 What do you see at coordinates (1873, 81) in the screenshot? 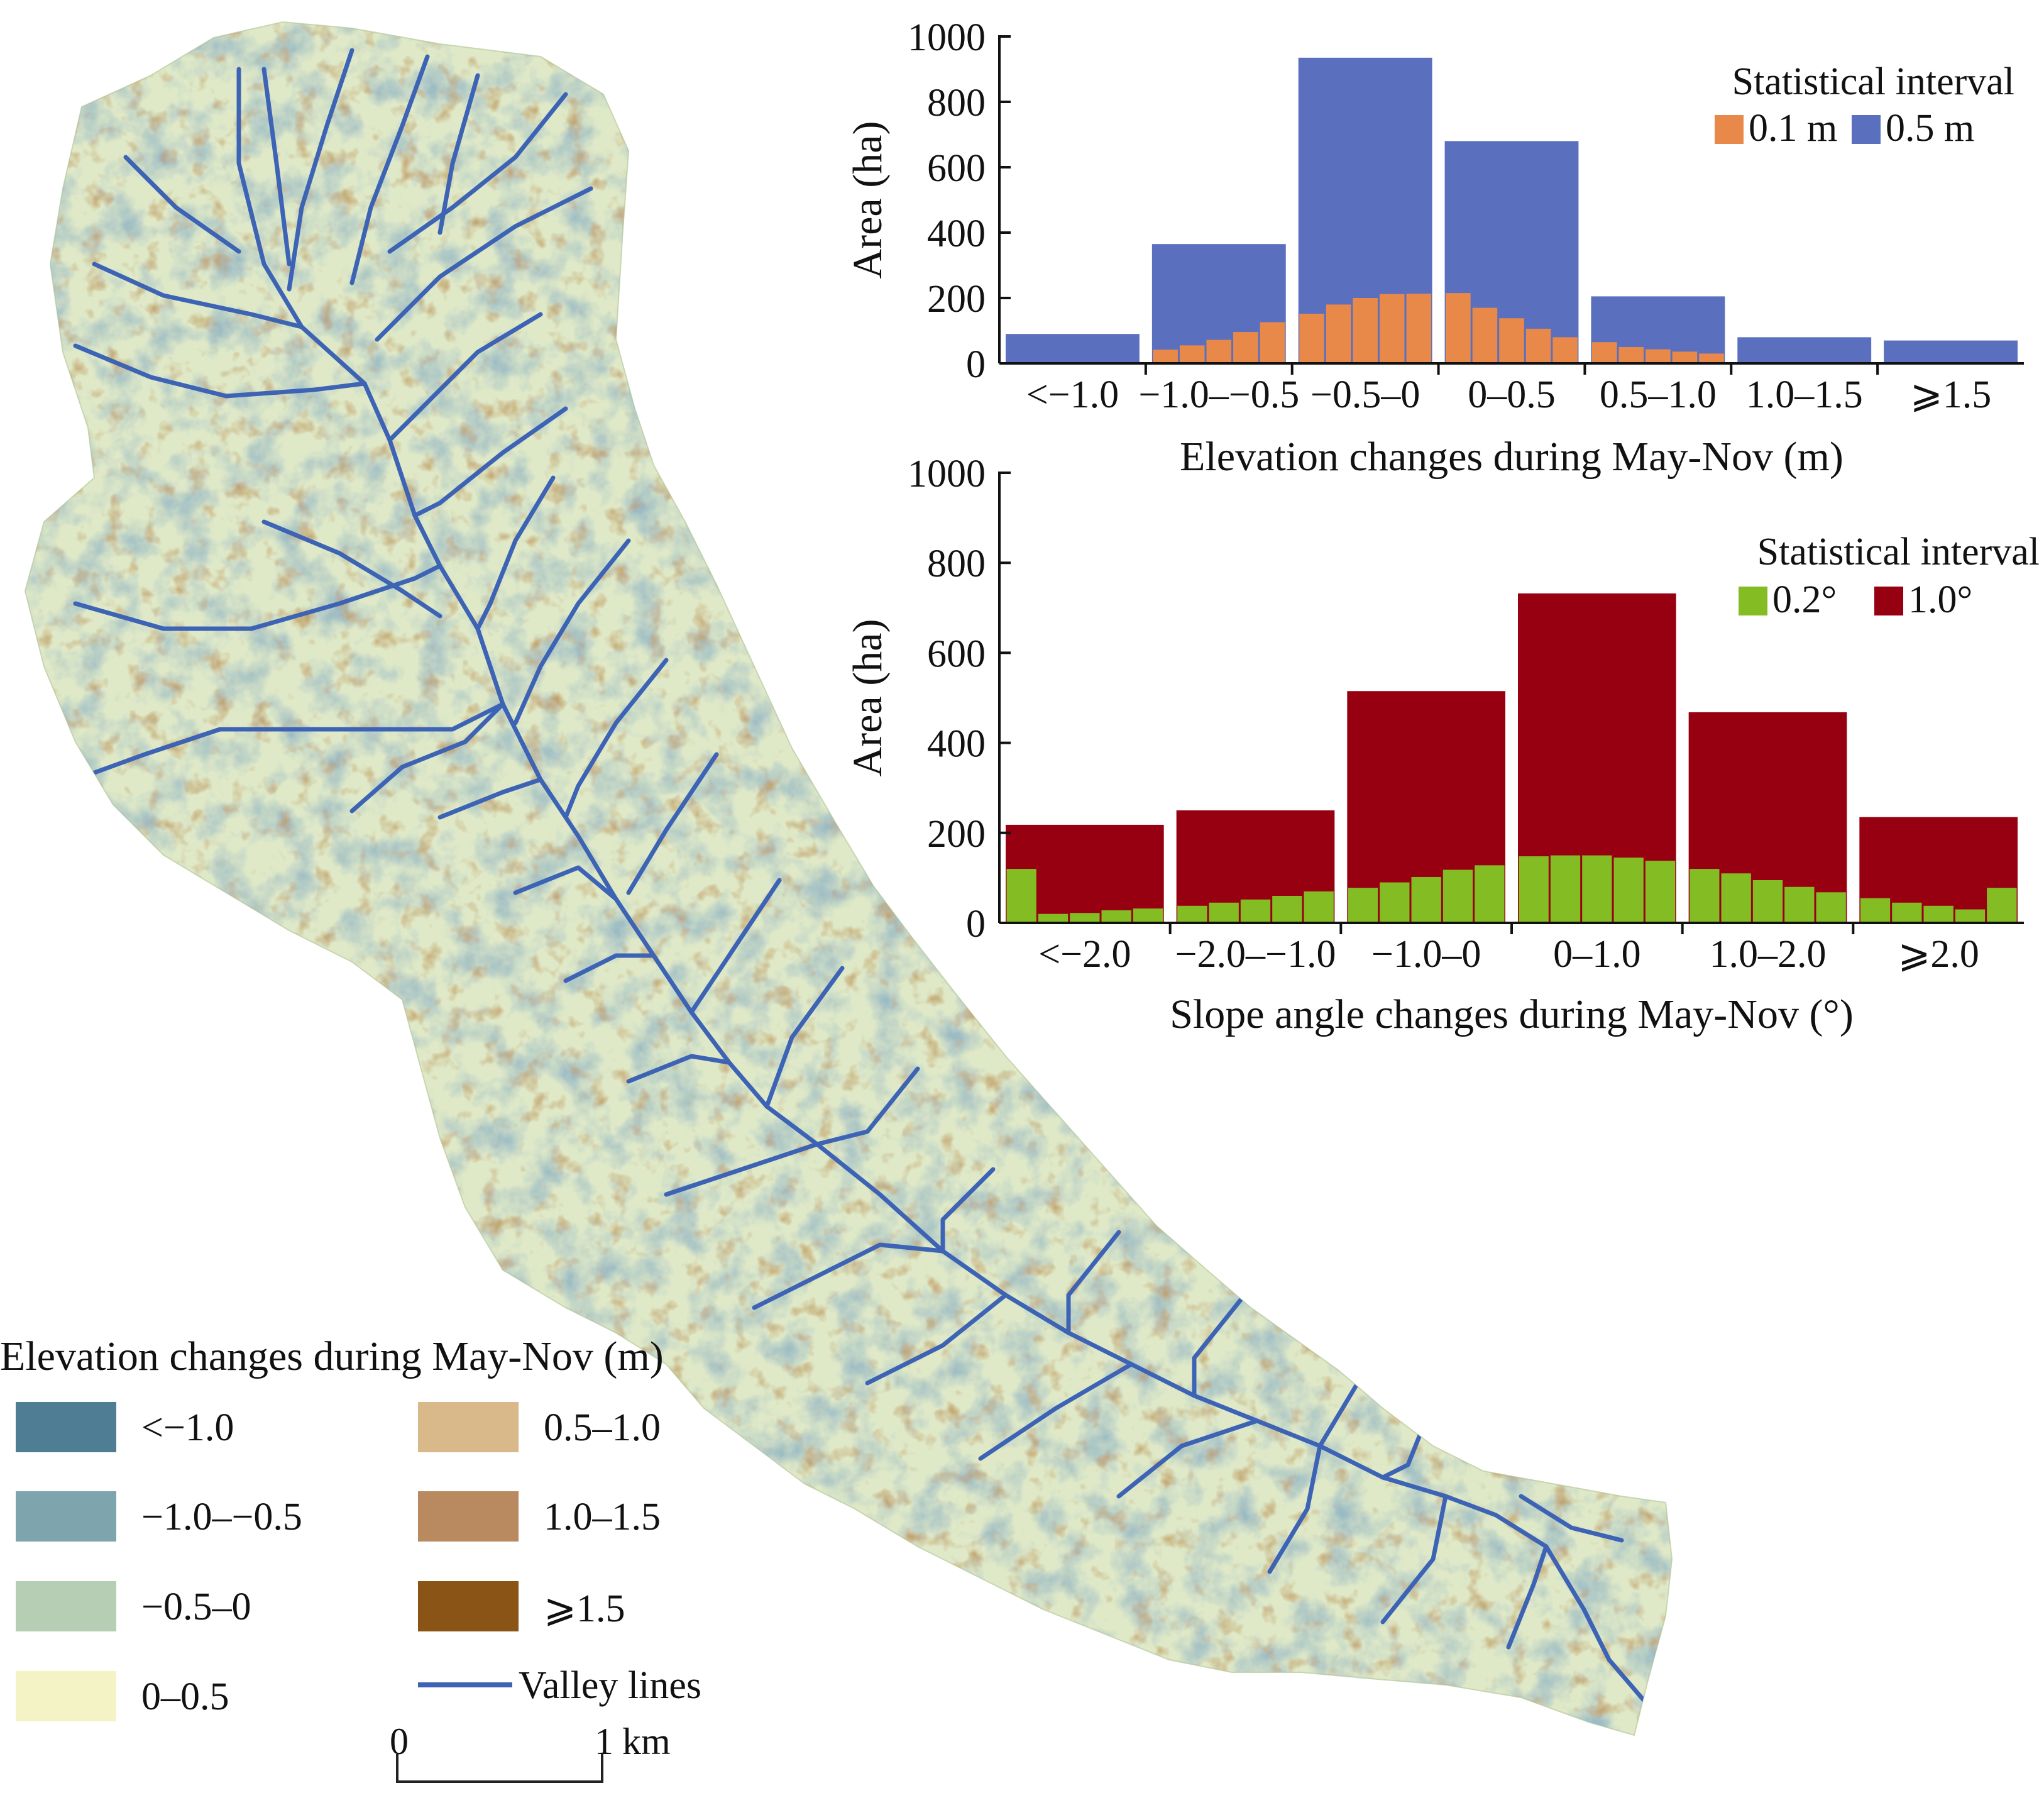
I see `elevation-legend-title: Statistical interval` at bounding box center [1873, 81].